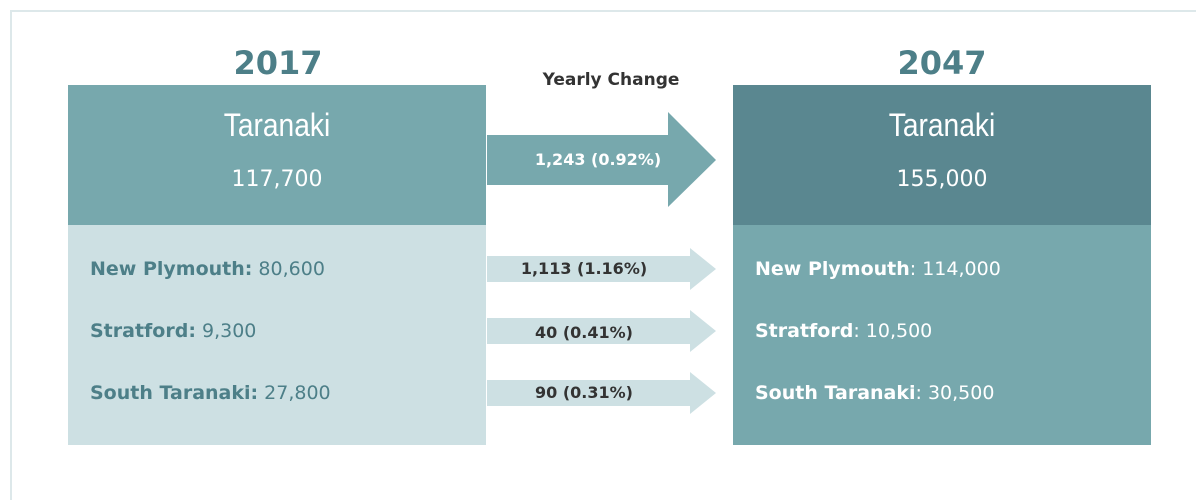  I want to click on end-year: 2047, so click(942, 63).